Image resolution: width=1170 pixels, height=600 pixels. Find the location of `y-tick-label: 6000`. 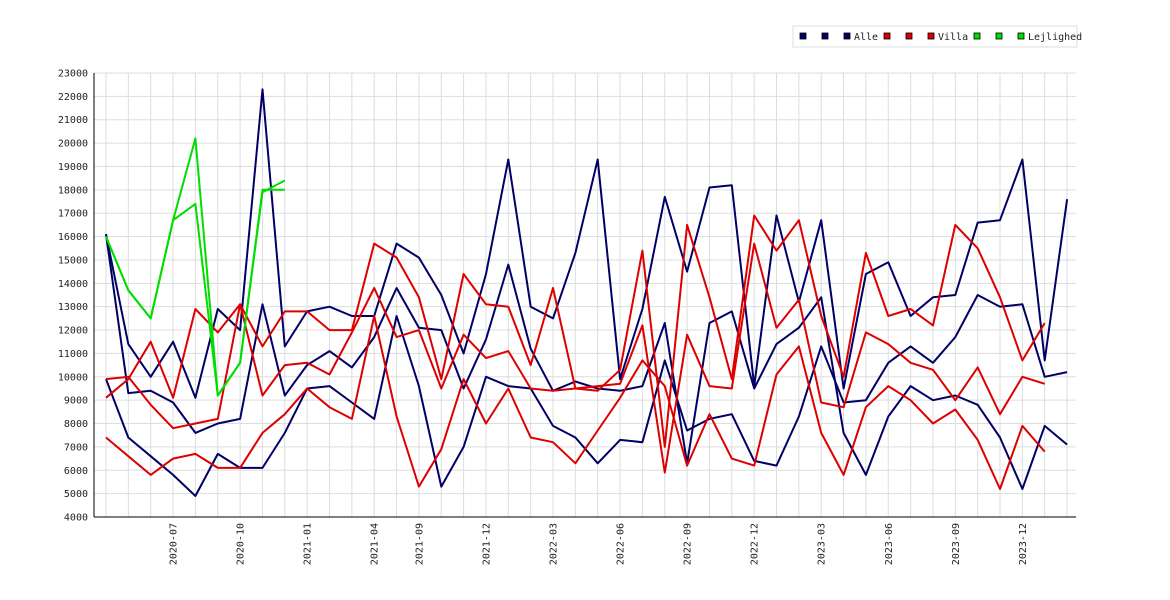

y-tick-label: 6000 is located at coordinates (76, 471).